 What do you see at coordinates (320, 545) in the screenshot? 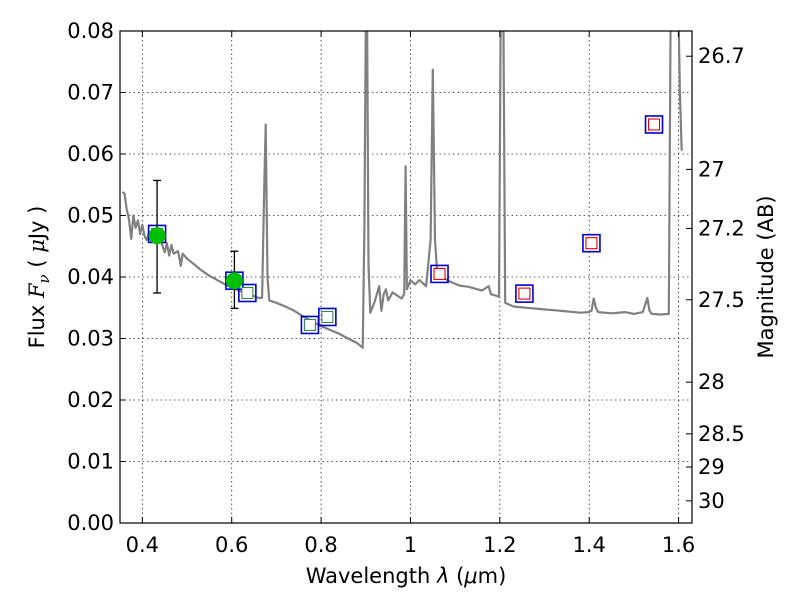
I see `x-tick-label: 0.8` at bounding box center [320, 545].